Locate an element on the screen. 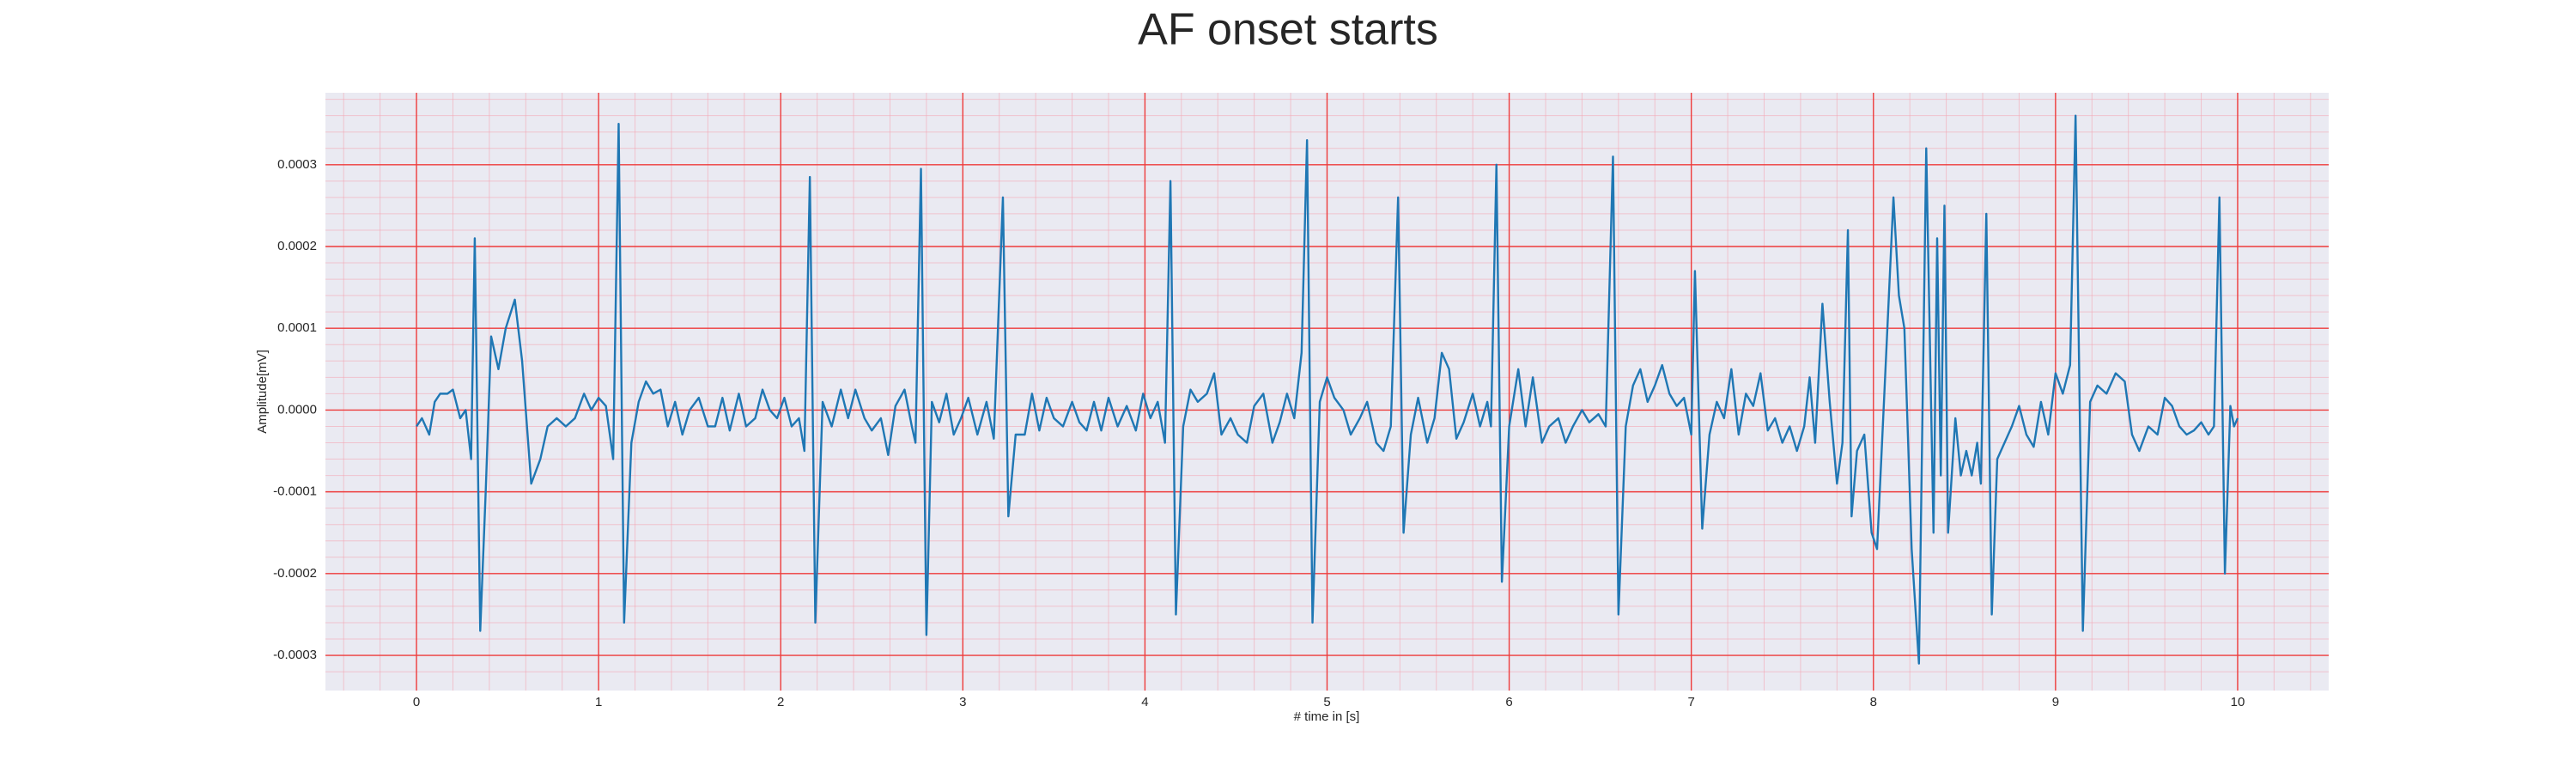  x-tick-label: 4 is located at coordinates (1144, 702).